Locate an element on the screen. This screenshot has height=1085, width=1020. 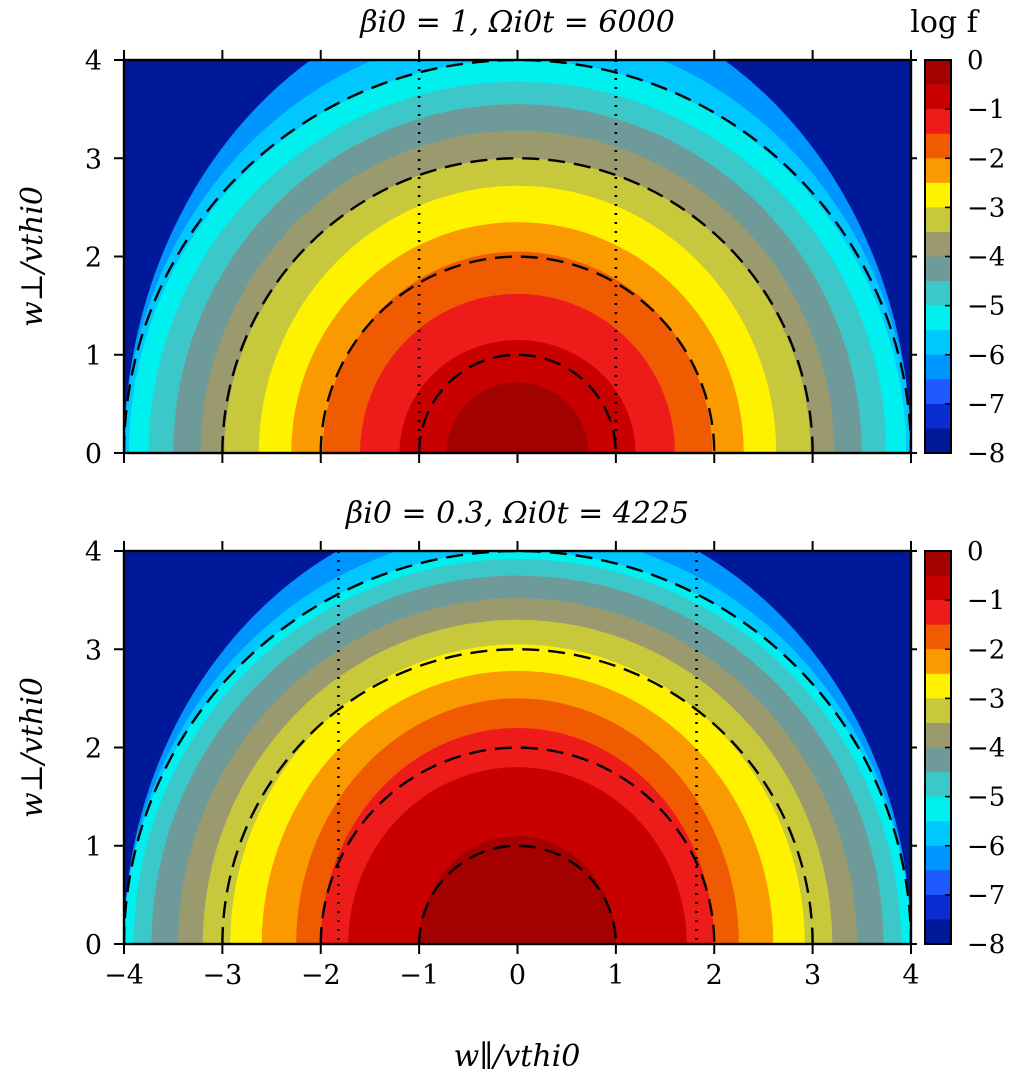
x-tick-label: −1 is located at coordinates (419, 975).